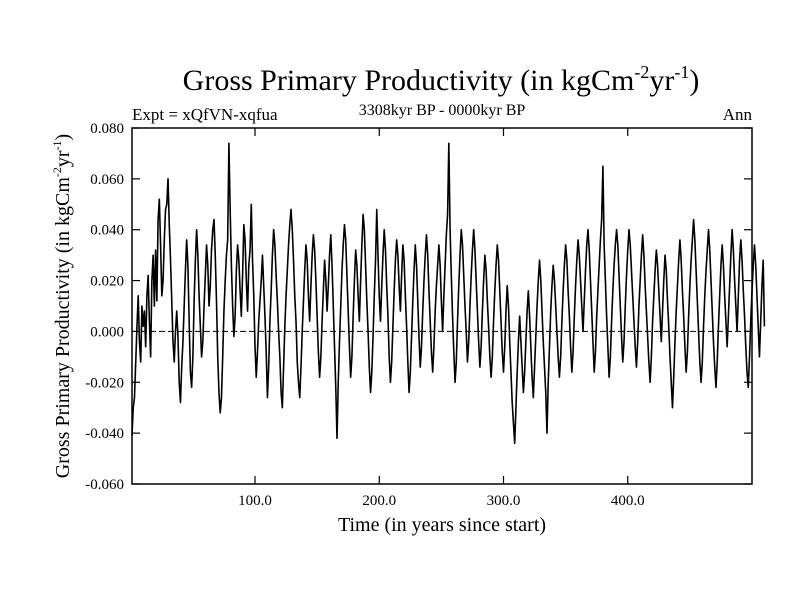 The height and width of the screenshot is (600, 800). I want to click on chart-title-main: Gross Primary Productivity (in kgCm, so click(409, 80).